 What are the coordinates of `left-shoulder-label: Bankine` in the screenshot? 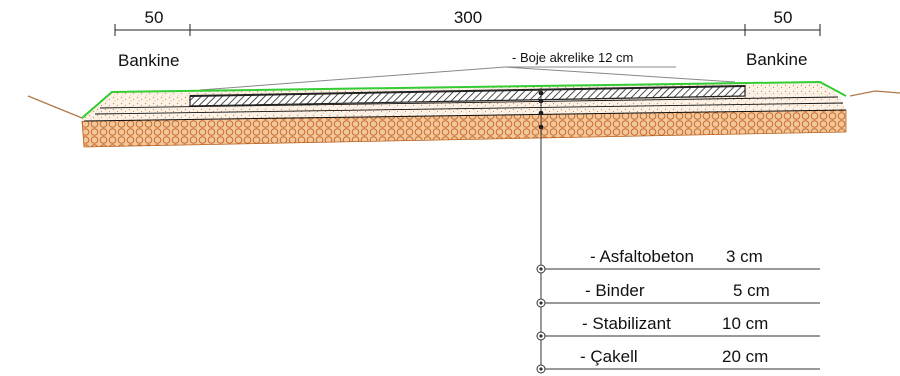 It's located at (148, 60).